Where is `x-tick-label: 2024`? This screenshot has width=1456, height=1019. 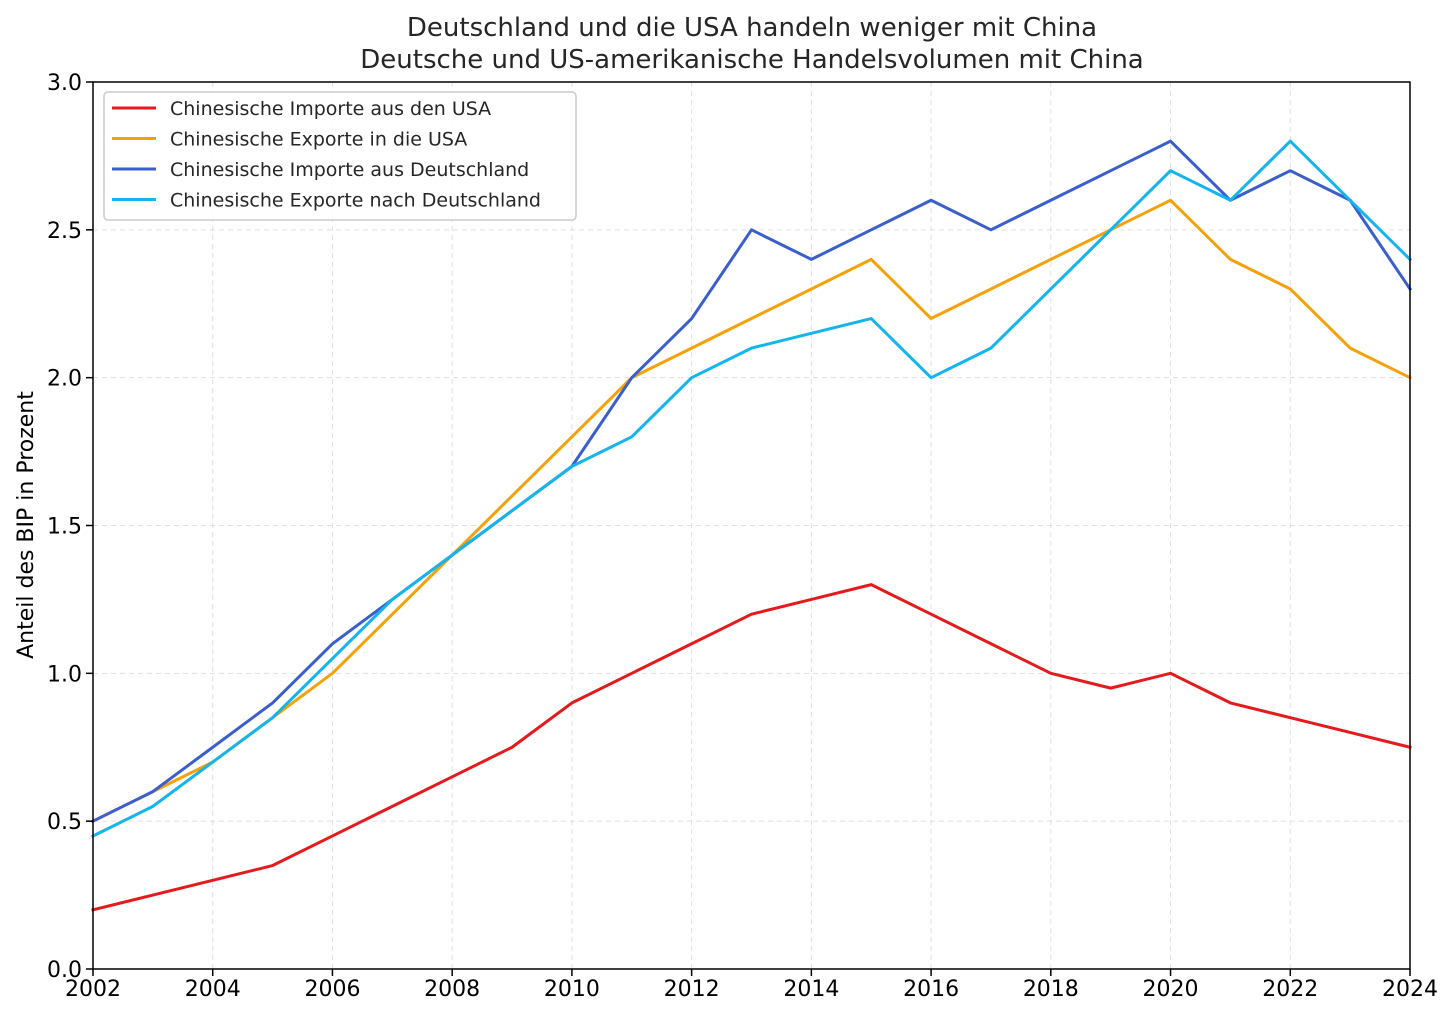
x-tick-label: 2024 is located at coordinates (1410, 989).